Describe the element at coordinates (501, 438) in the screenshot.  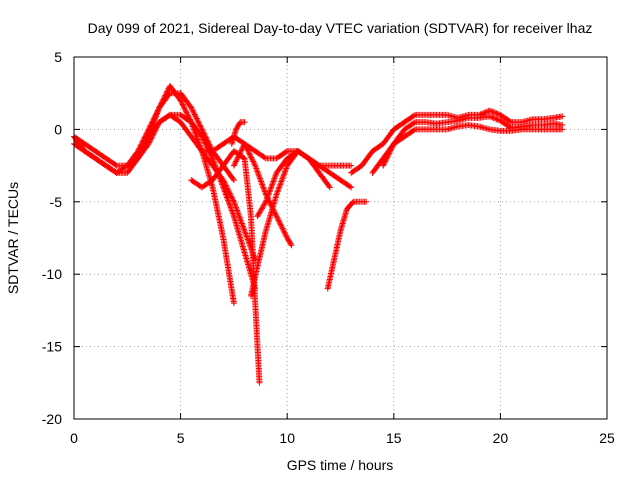
I see `x-tick-label: 20` at that location.